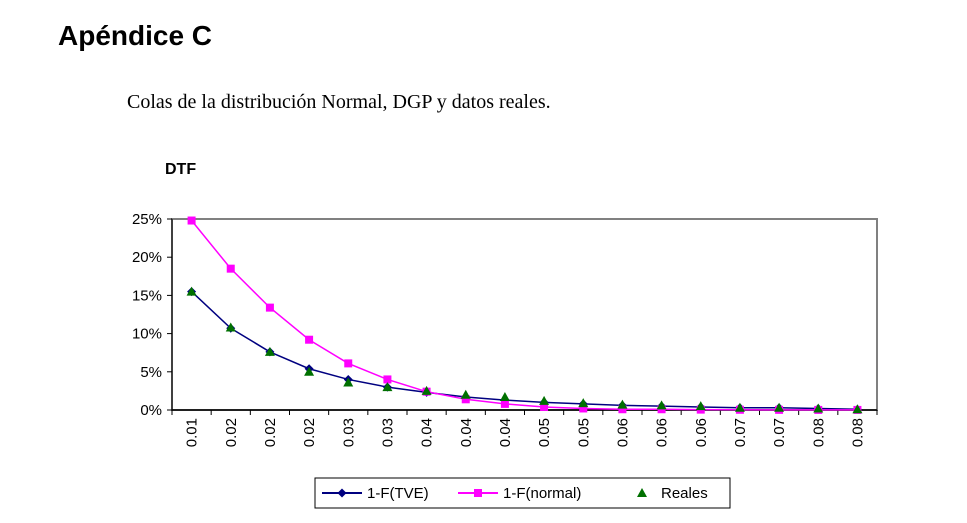 This screenshot has height=523, width=967. I want to click on x-tick-label: 0.01, so click(192, 432).